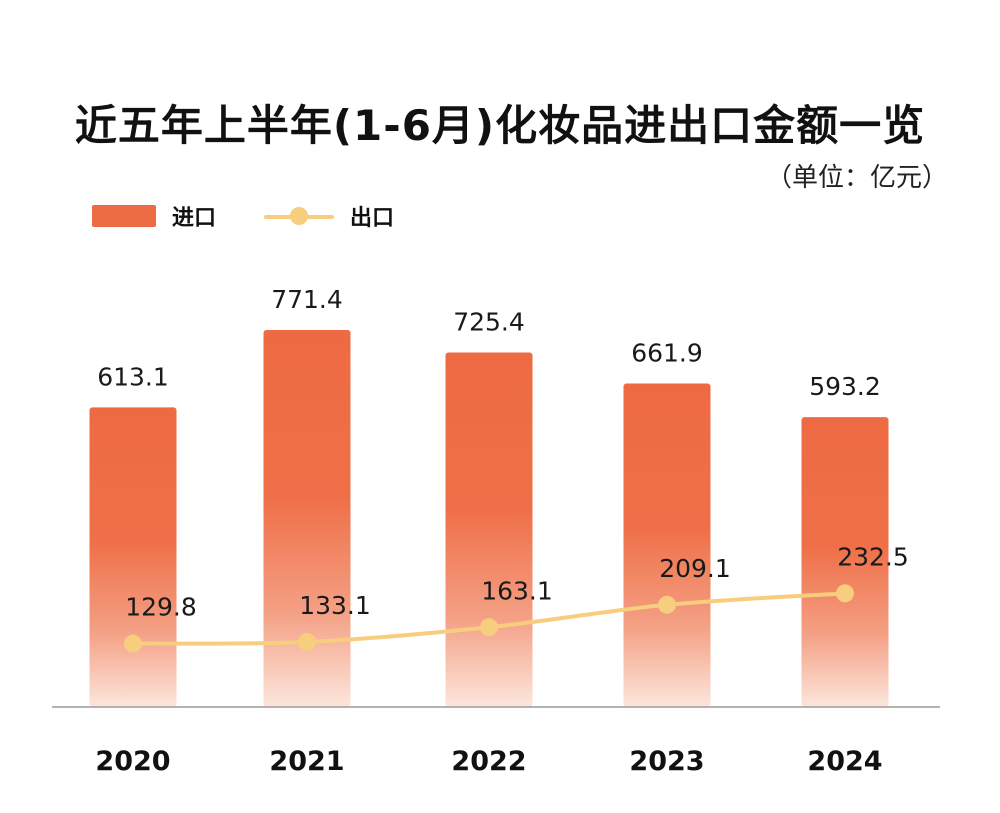  What do you see at coordinates (194, 218) in the screenshot?
I see `legend-label-import: 进口` at bounding box center [194, 218].